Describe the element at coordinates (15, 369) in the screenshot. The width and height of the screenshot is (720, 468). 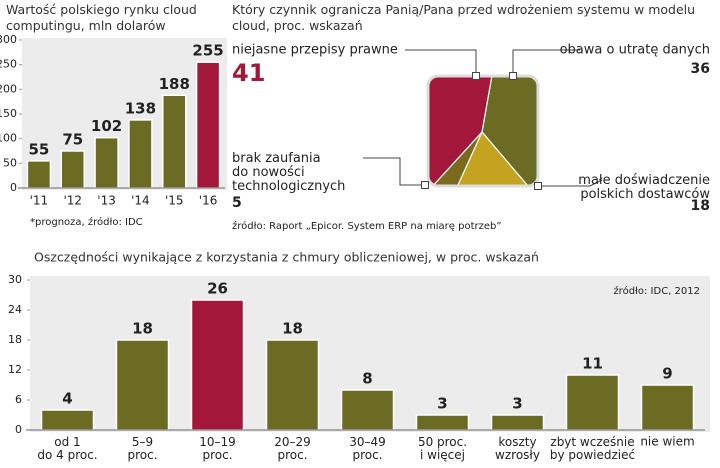
I see `y-tick-label: 12` at that location.